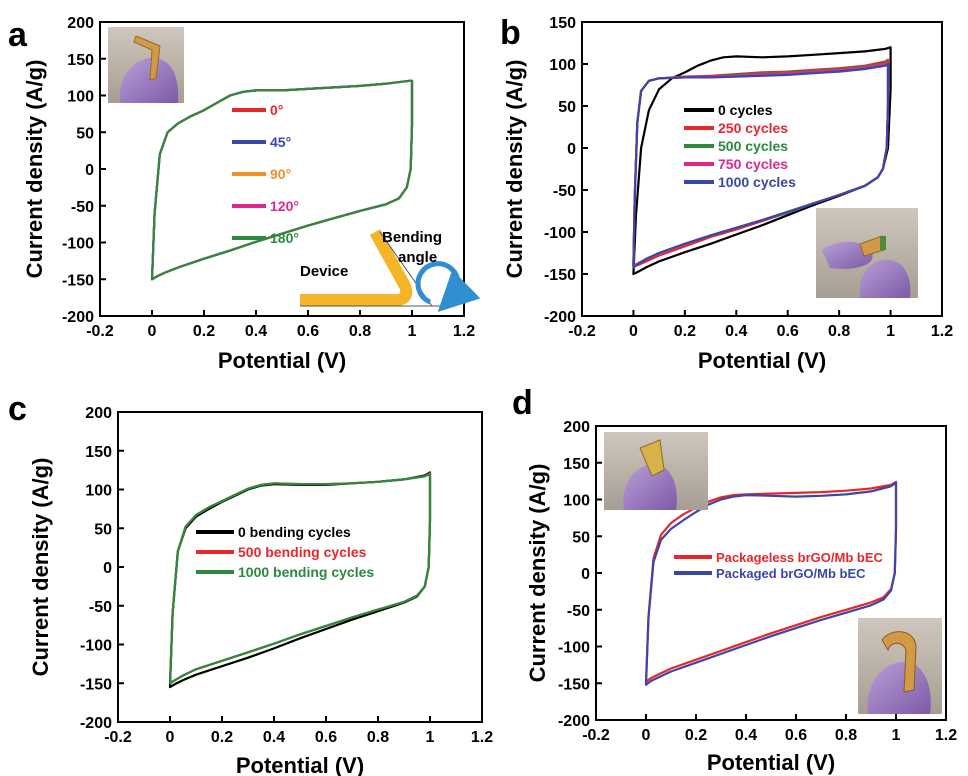  I want to click on panel-letter-b: b, so click(510, 33).